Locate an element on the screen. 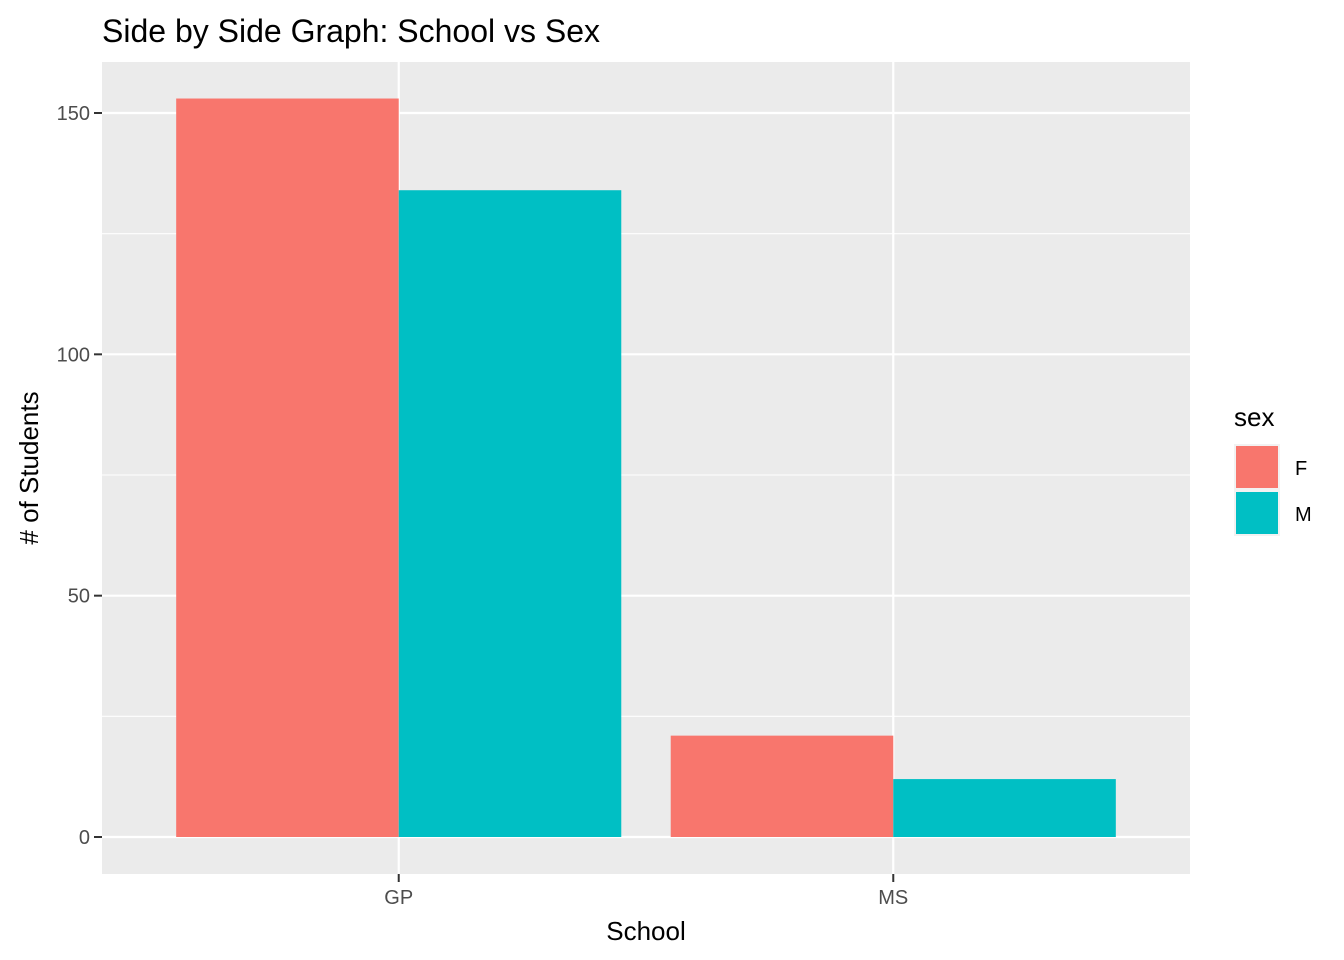  x-tick-label: MS is located at coordinates (893, 898).